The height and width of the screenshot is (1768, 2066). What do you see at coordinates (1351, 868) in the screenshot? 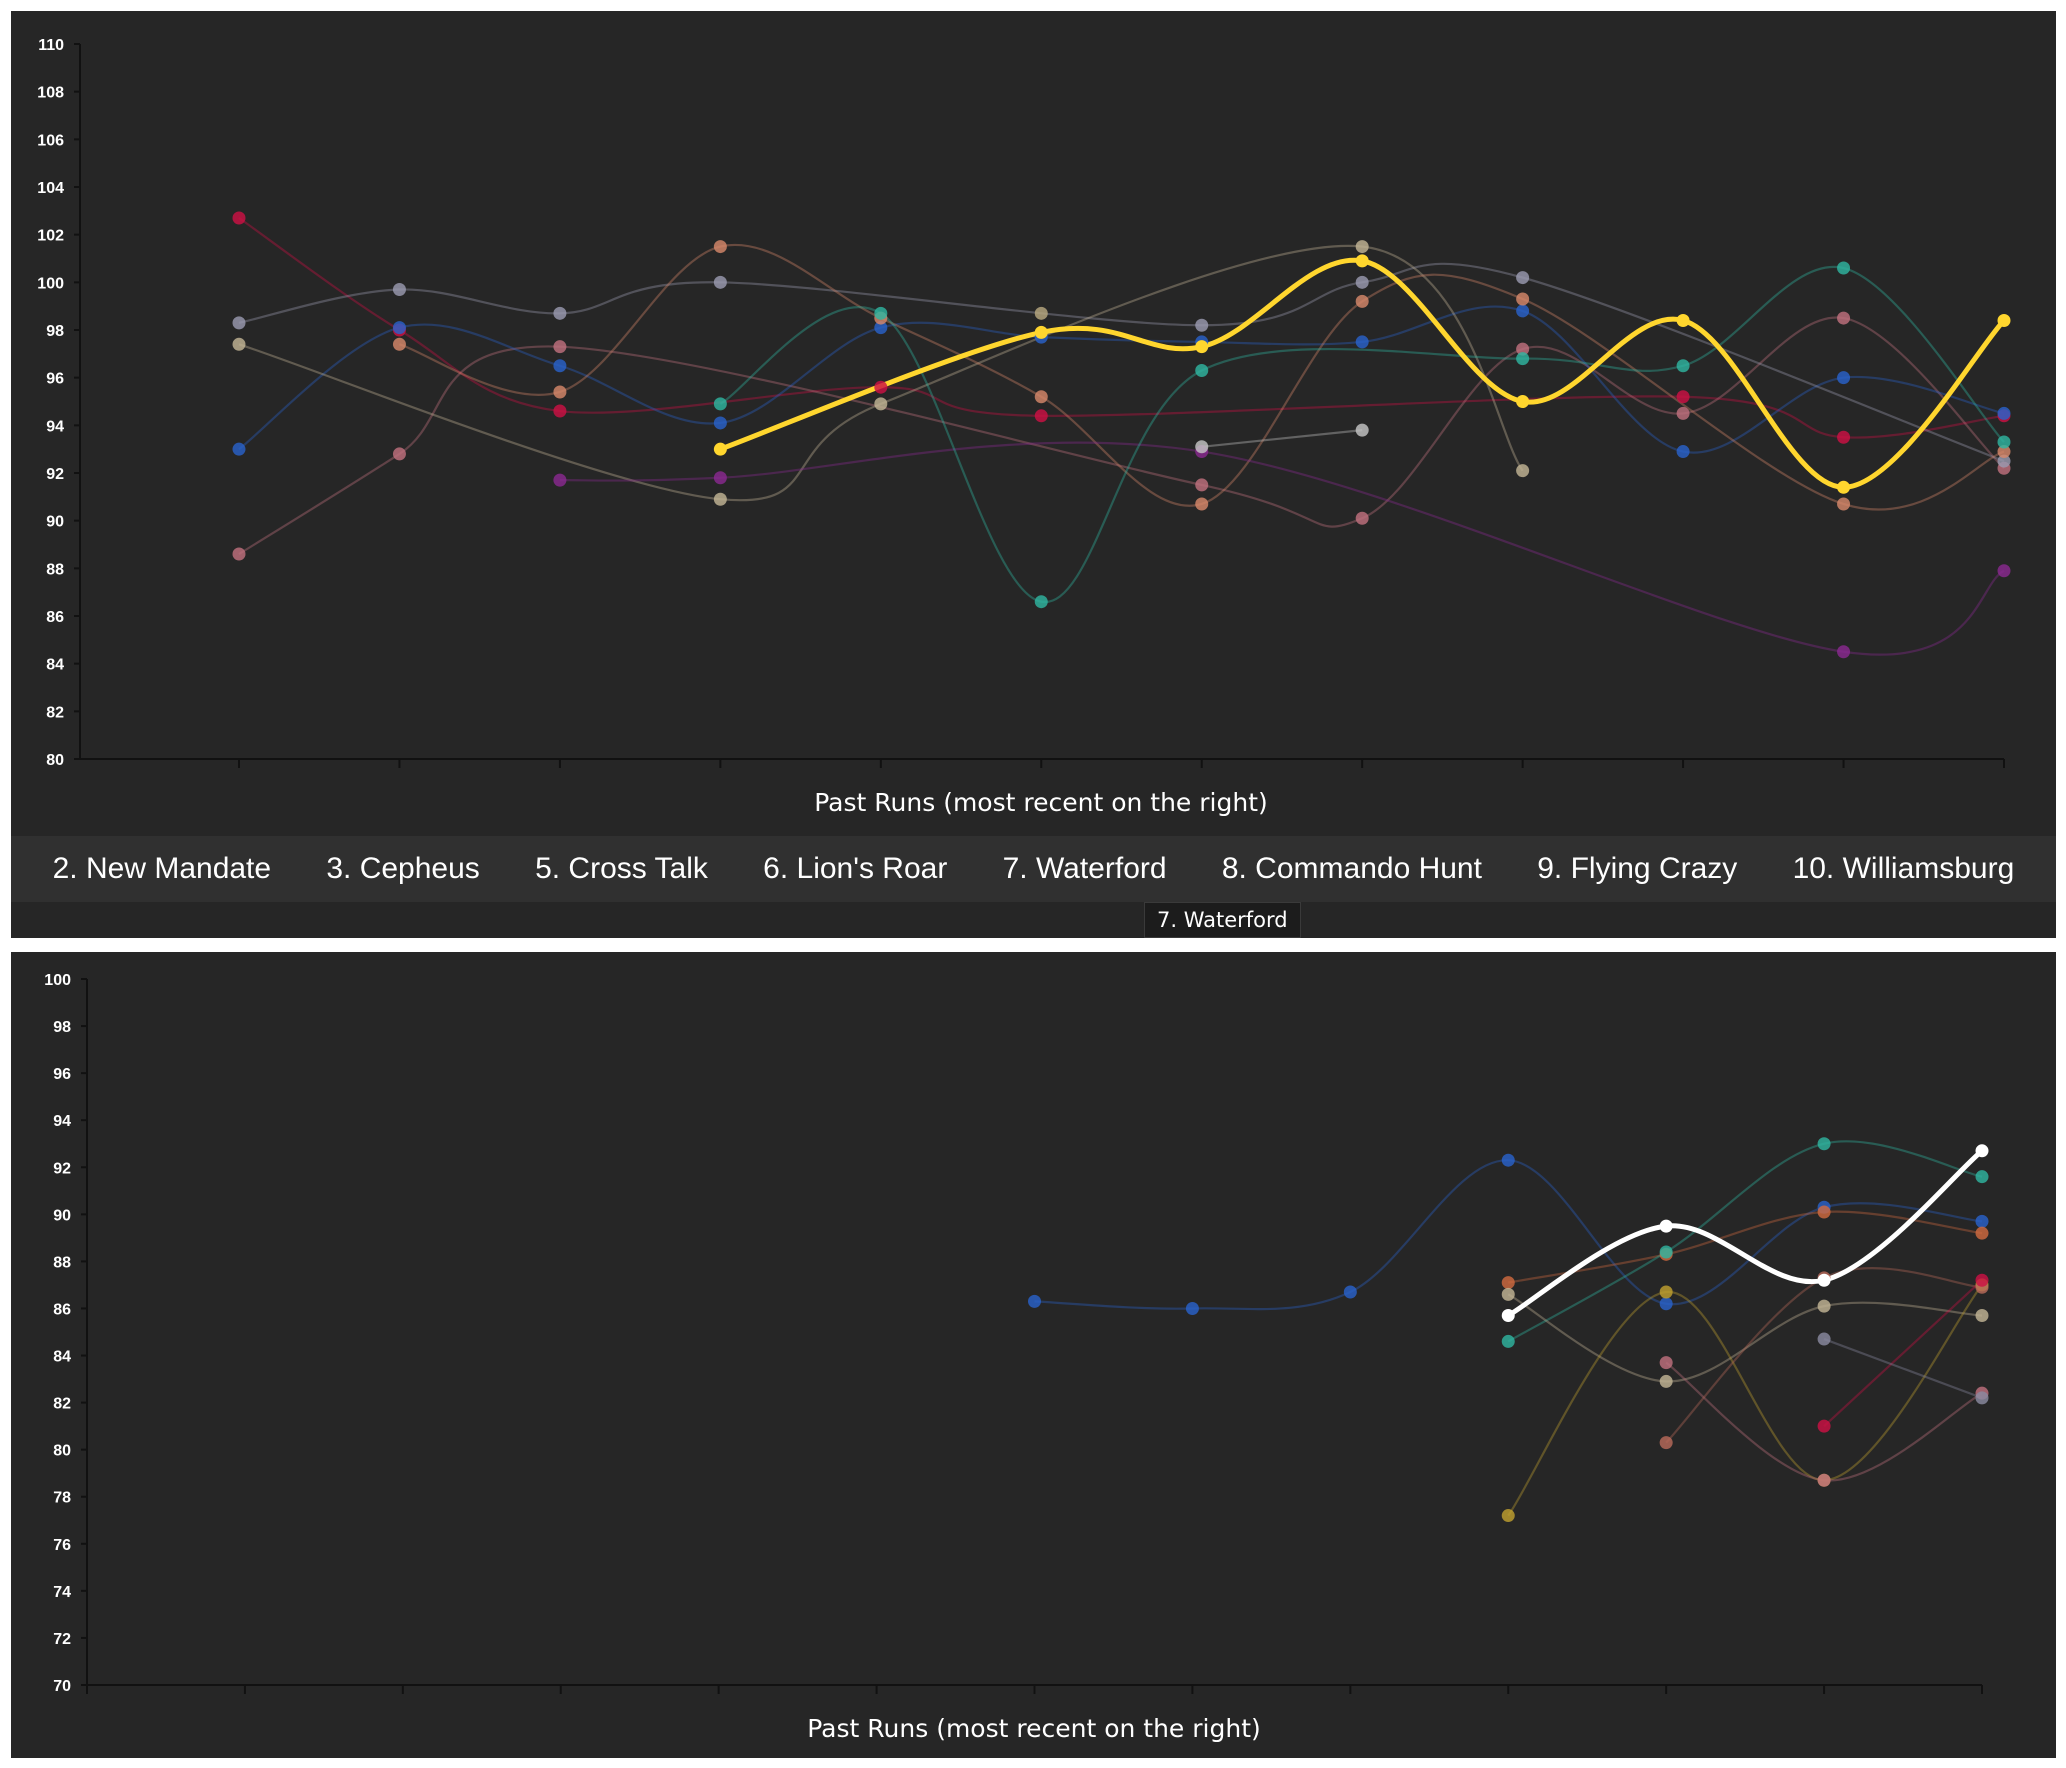
I see `tab-commando-hunt: 8. Commando Hunt` at bounding box center [1351, 868].